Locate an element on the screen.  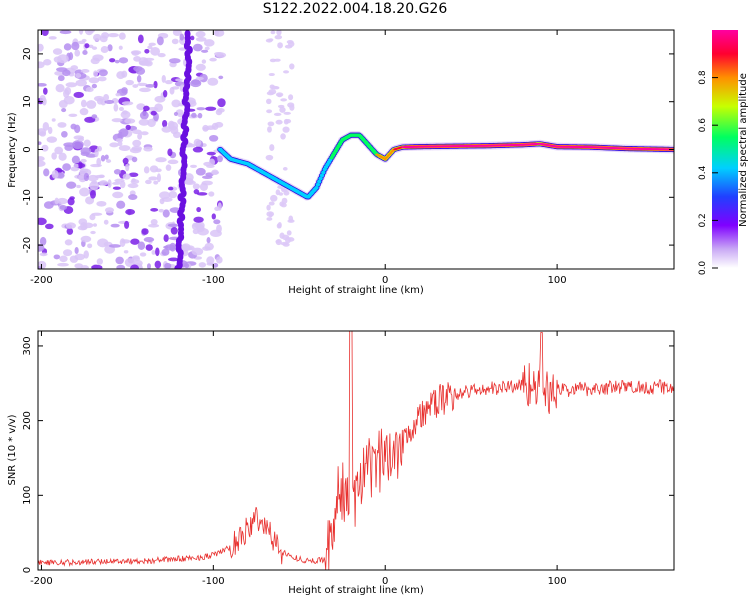
ridge-mid is located at coordinates (323, 172).